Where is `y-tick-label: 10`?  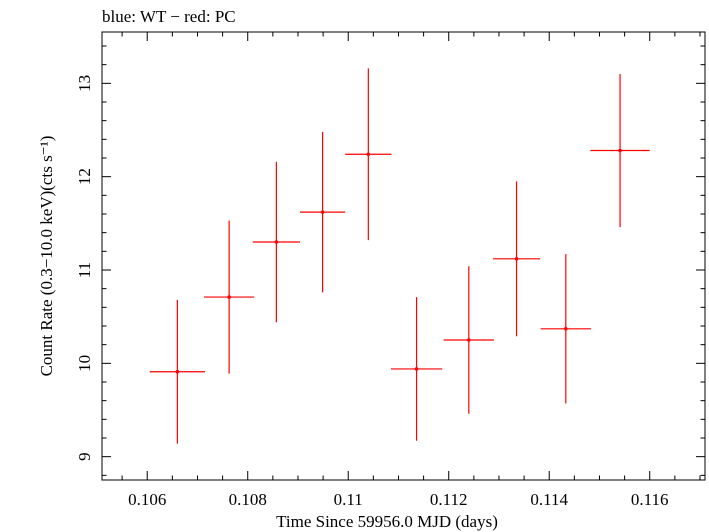
y-tick-label: 10 is located at coordinates (84, 363).